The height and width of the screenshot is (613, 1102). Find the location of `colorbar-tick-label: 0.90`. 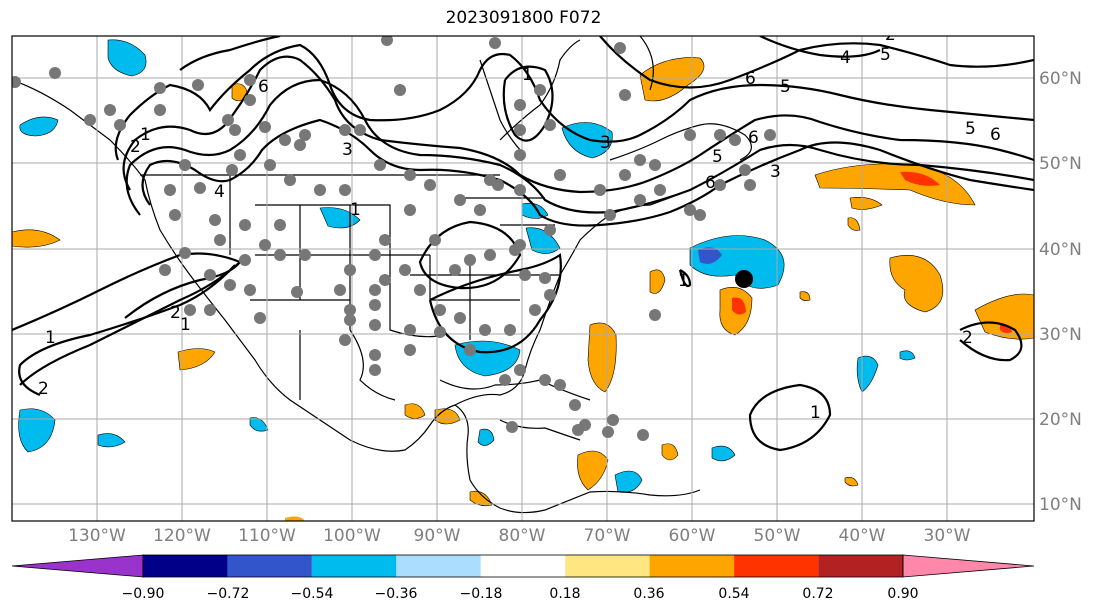

colorbar-tick-label: 0.90 is located at coordinates (902, 594).